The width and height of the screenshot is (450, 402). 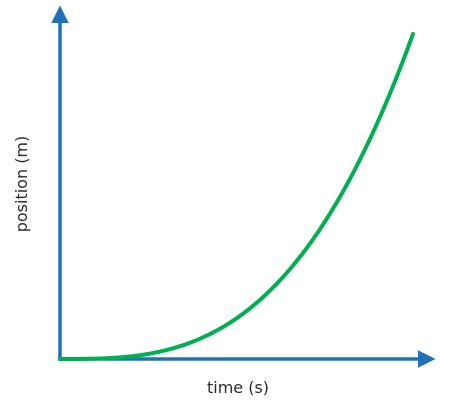 What do you see at coordinates (21, 184) in the screenshot?
I see `y-axis-label: position (m)` at bounding box center [21, 184].